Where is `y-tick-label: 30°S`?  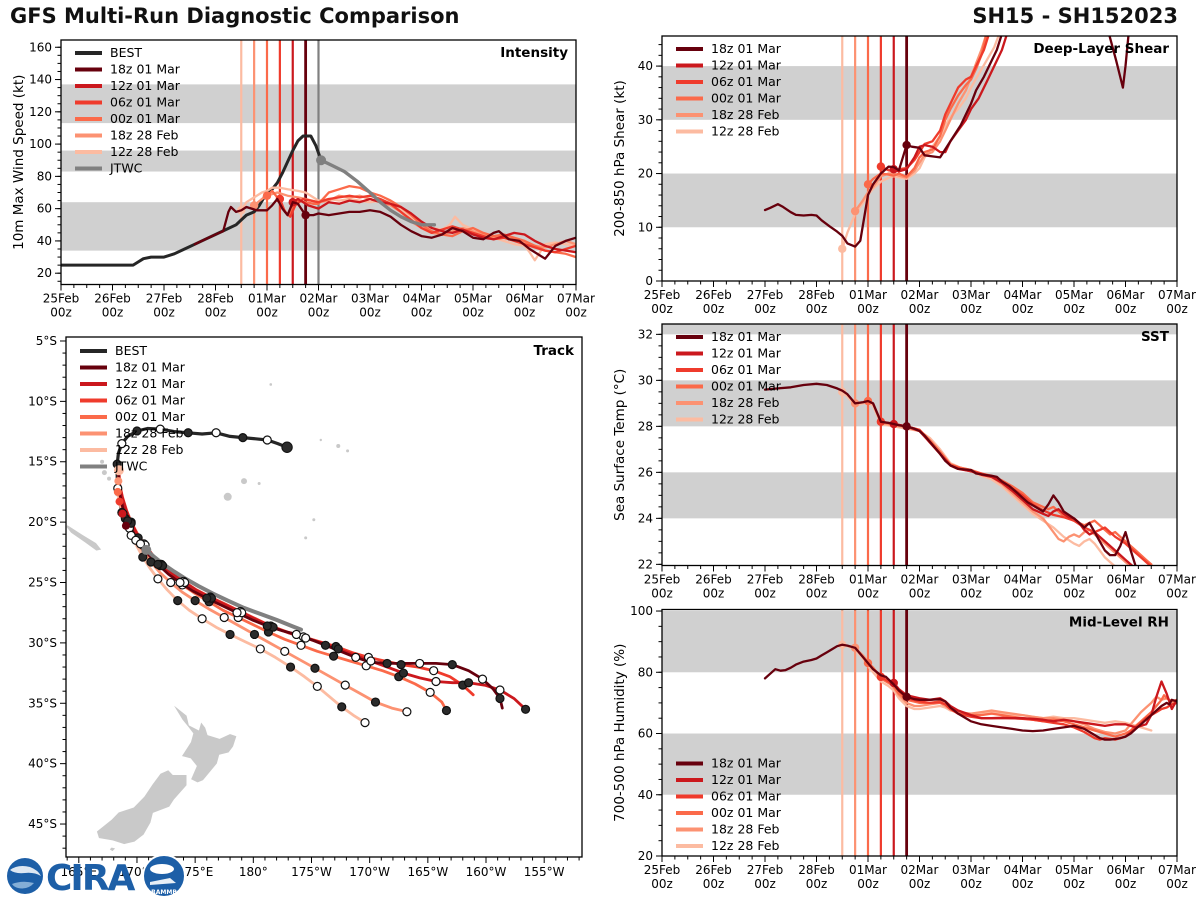
y-tick-label: 30°S is located at coordinates (42, 643).